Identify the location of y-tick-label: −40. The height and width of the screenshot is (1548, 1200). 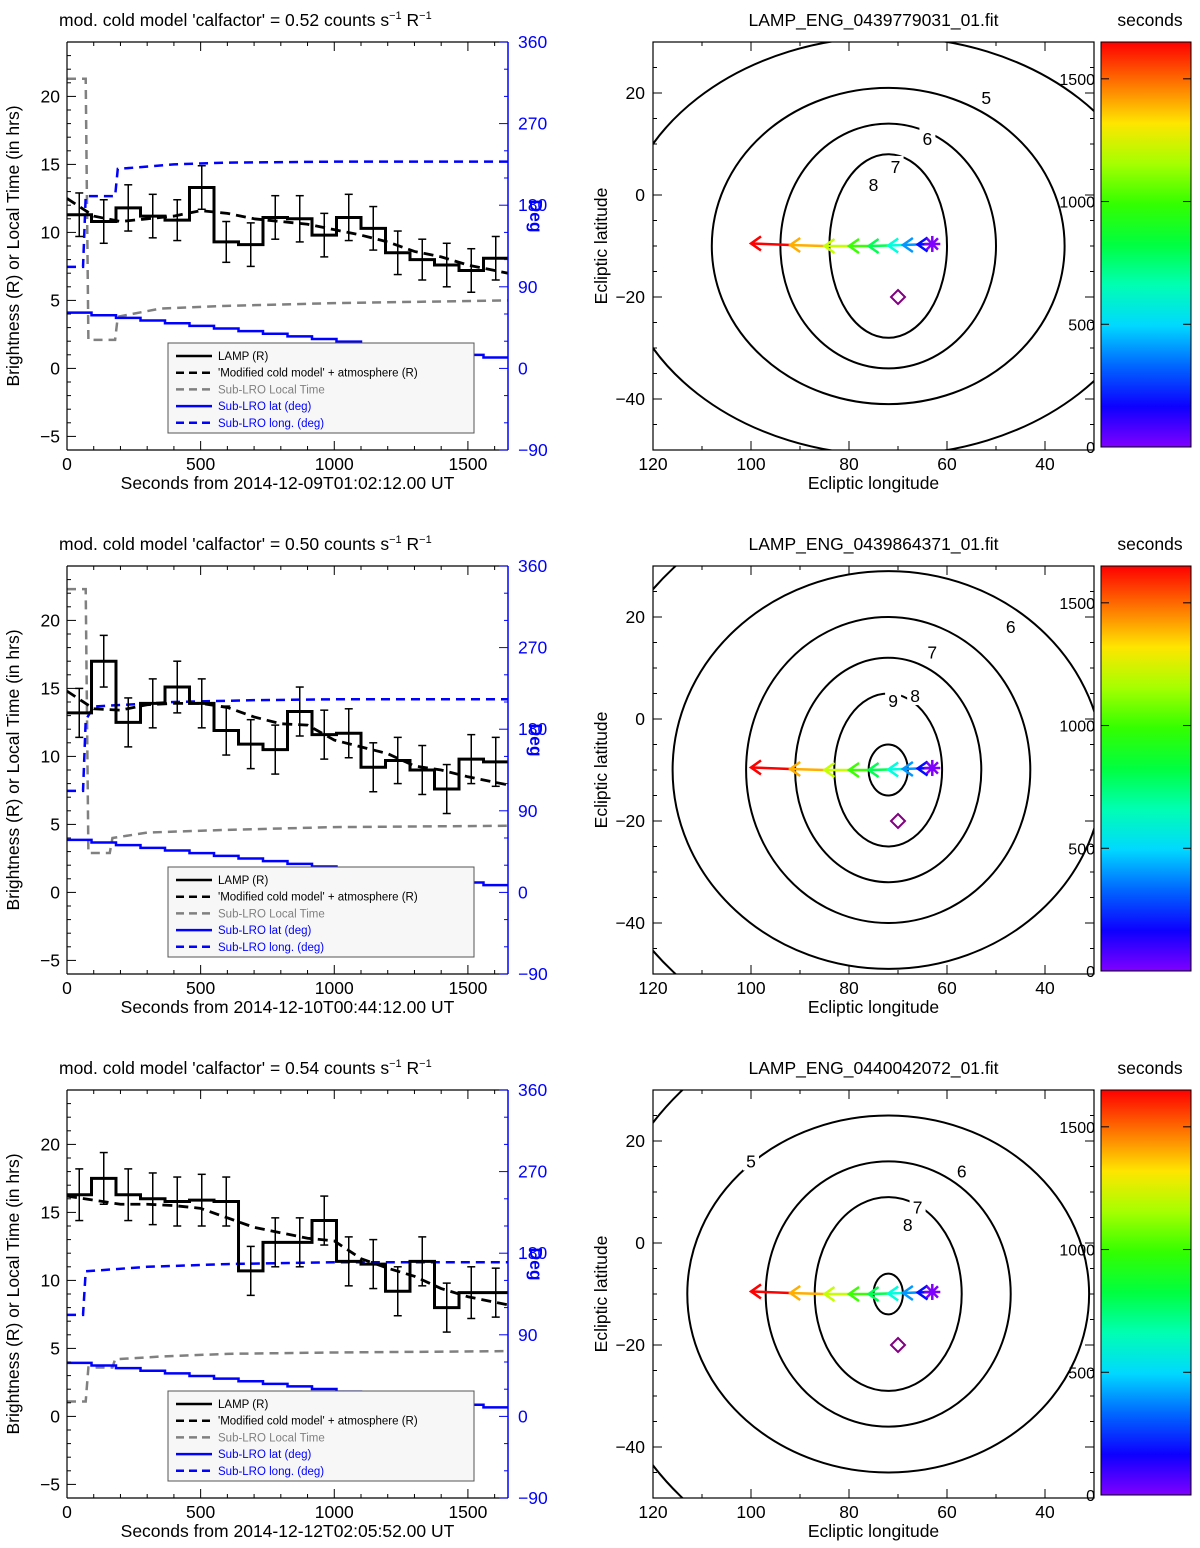
(630, 923).